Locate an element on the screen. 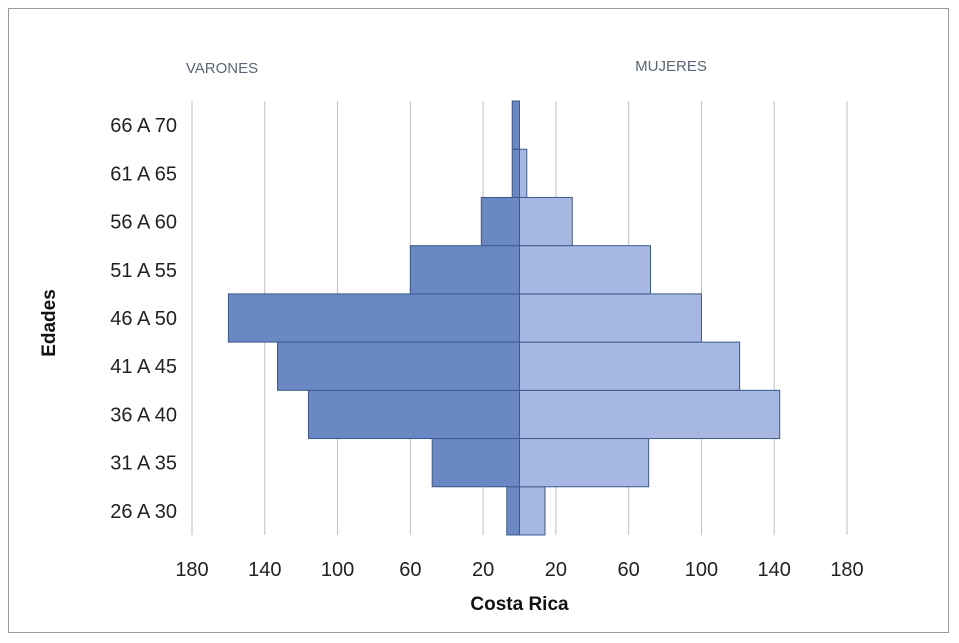 The image size is (959, 643). category-label-2: 36 A 40 is located at coordinates (143, 415).